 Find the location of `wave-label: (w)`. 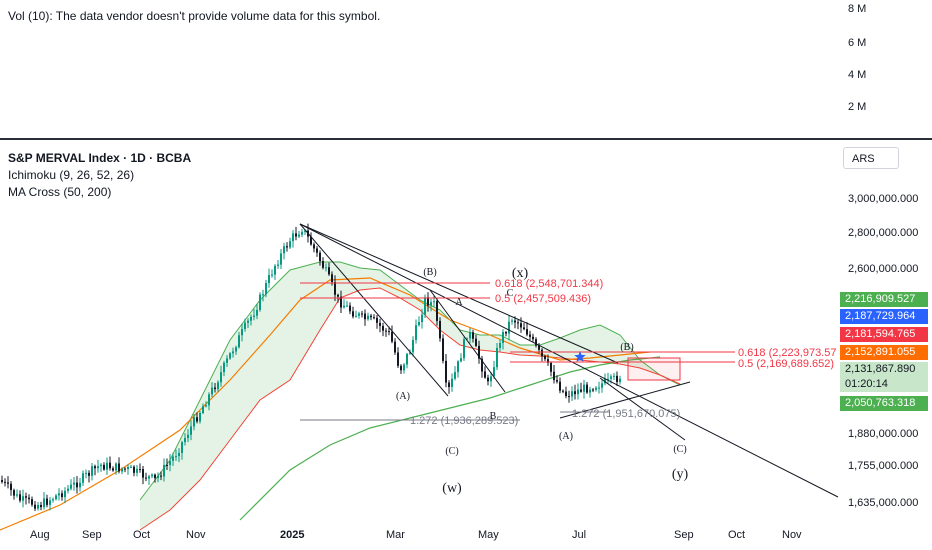

wave-label: (w) is located at coordinates (452, 488).